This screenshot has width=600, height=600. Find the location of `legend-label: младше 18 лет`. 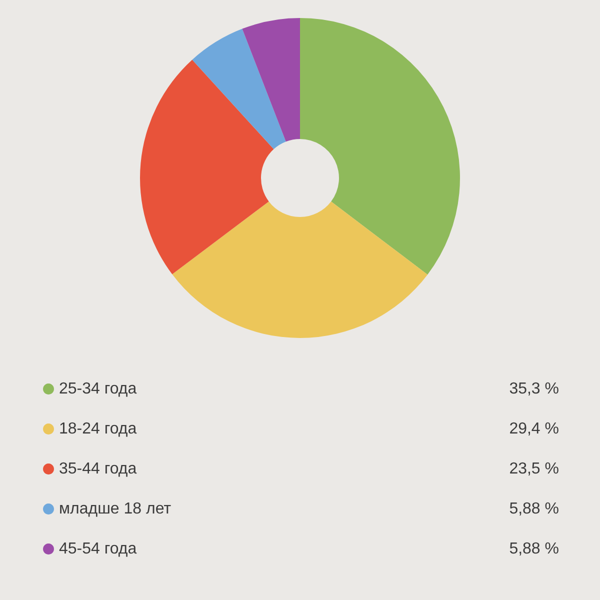

legend-label: младше 18 лет is located at coordinates (115, 509).